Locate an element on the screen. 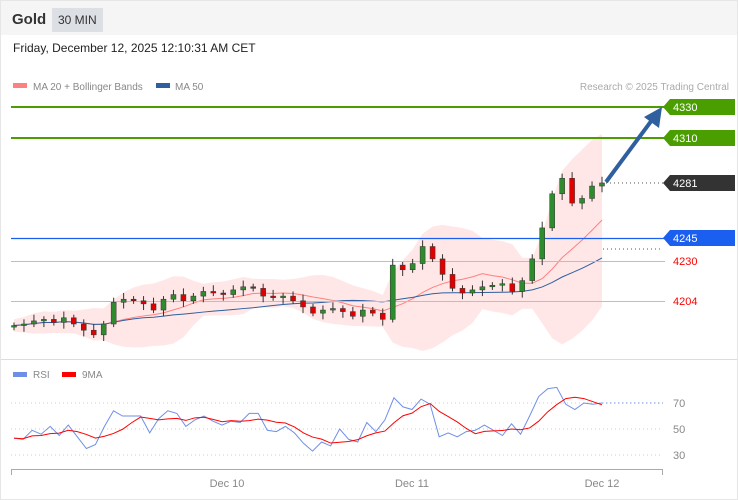 The image size is (738, 500). rsi-tick-70: 70 is located at coordinates (679, 404).